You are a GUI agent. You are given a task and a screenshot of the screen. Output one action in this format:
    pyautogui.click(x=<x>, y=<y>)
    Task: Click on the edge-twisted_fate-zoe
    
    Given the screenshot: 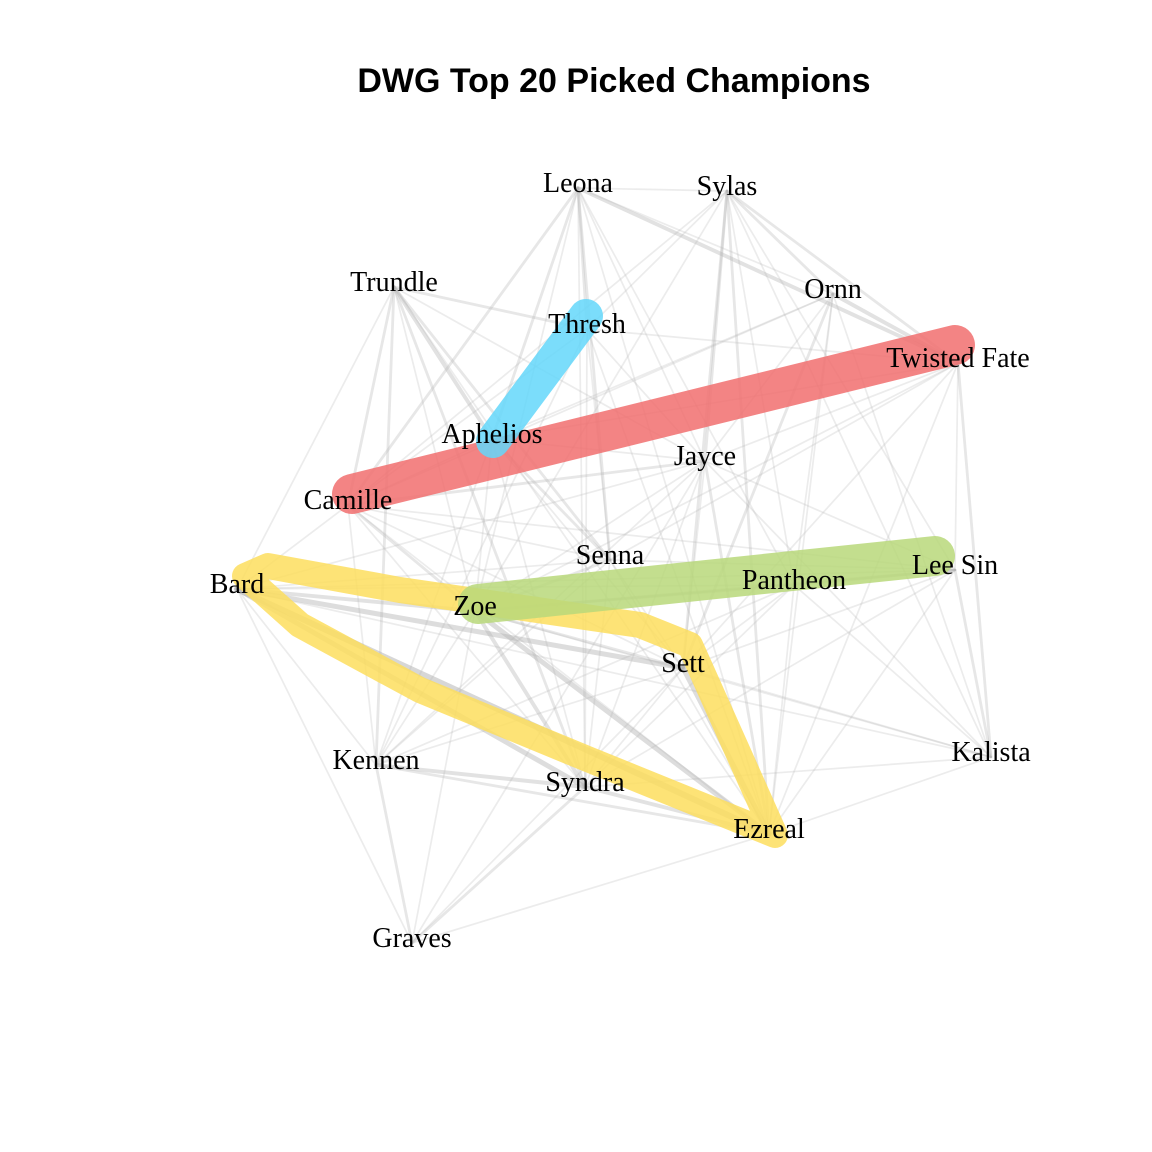 What is the action you would take?
    pyautogui.click(x=716, y=487)
    